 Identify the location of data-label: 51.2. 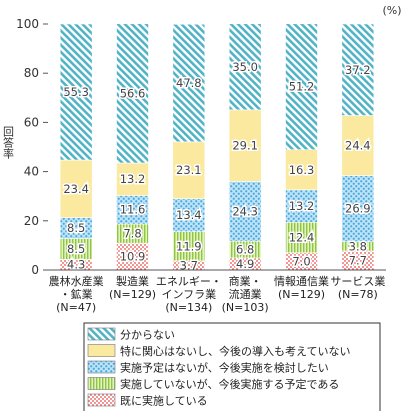
(302, 87).